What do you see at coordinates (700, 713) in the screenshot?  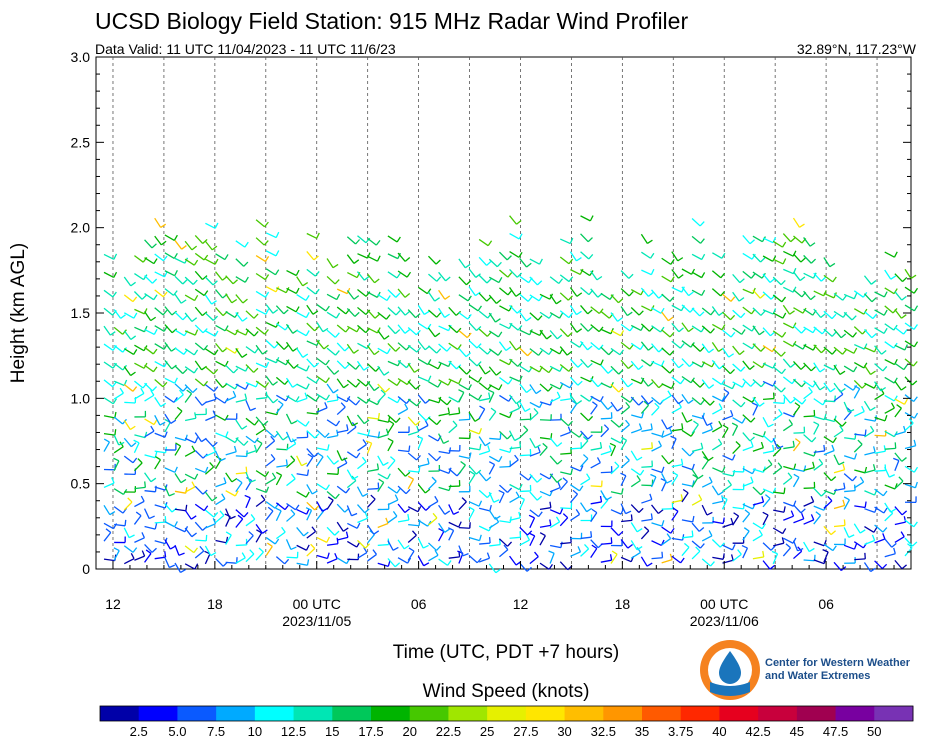 I see `colorbar-swatch` at bounding box center [700, 713].